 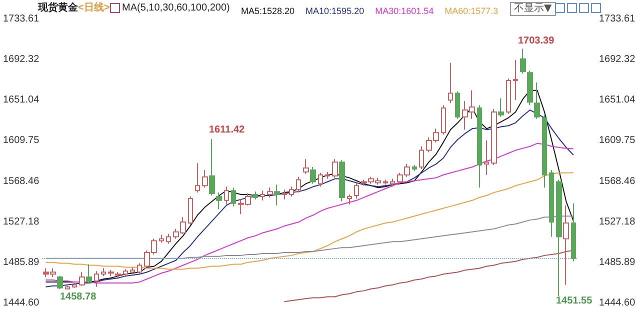 What do you see at coordinates (617, 181) in the screenshot?
I see `y2-tick-label: 1568.46` at bounding box center [617, 181].